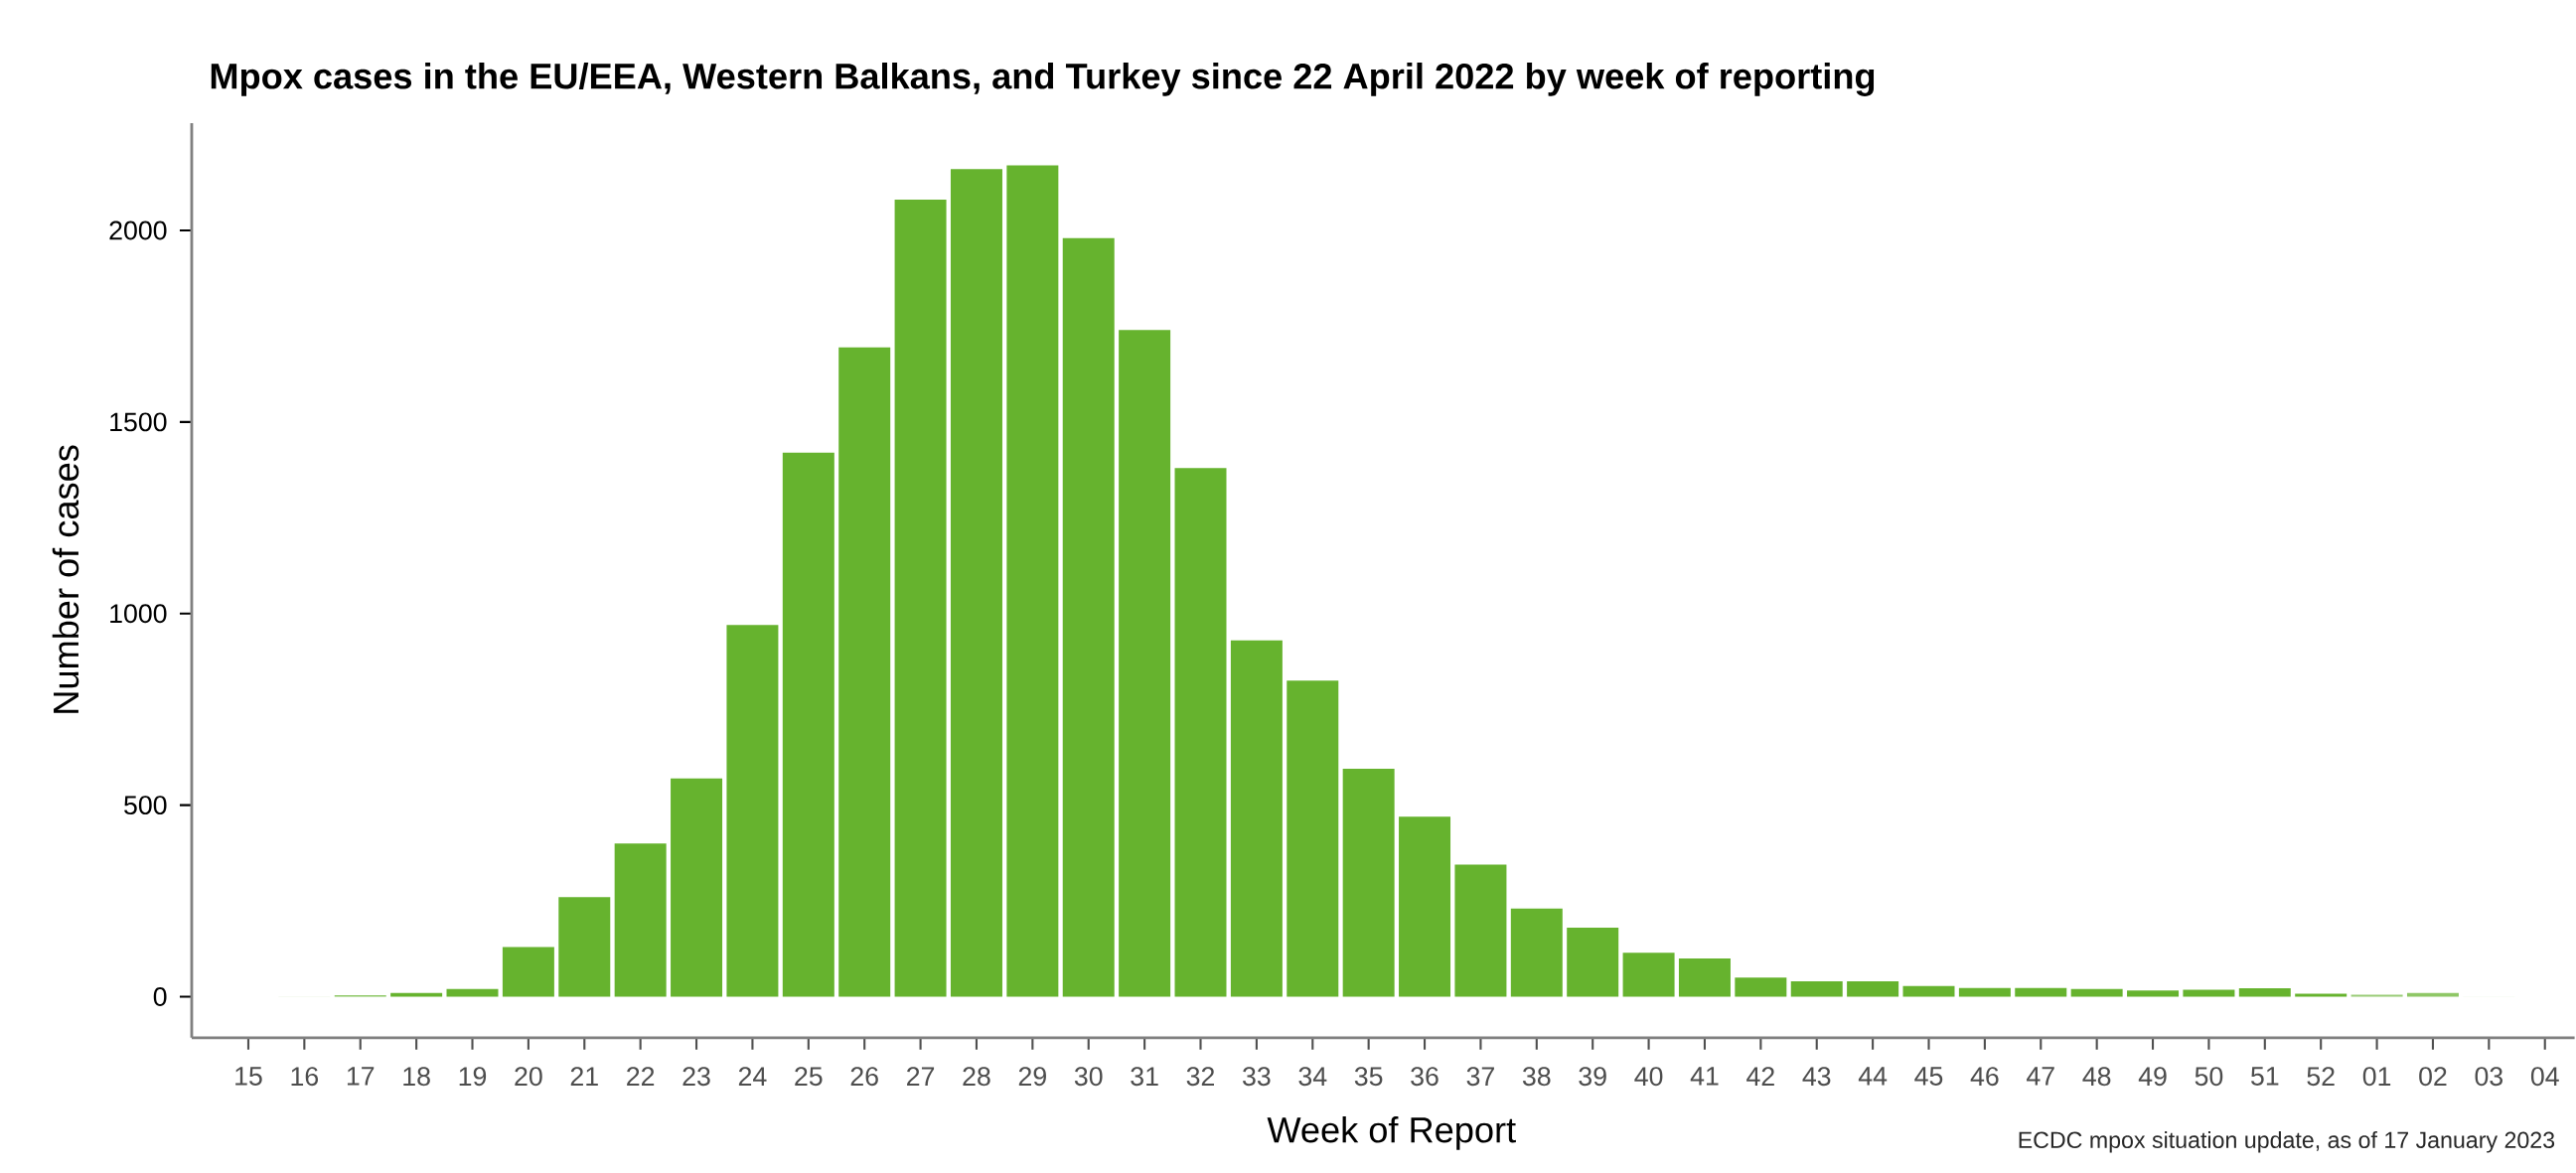  What do you see at coordinates (1425, 1077) in the screenshot?
I see `x-tick-label: 36` at bounding box center [1425, 1077].